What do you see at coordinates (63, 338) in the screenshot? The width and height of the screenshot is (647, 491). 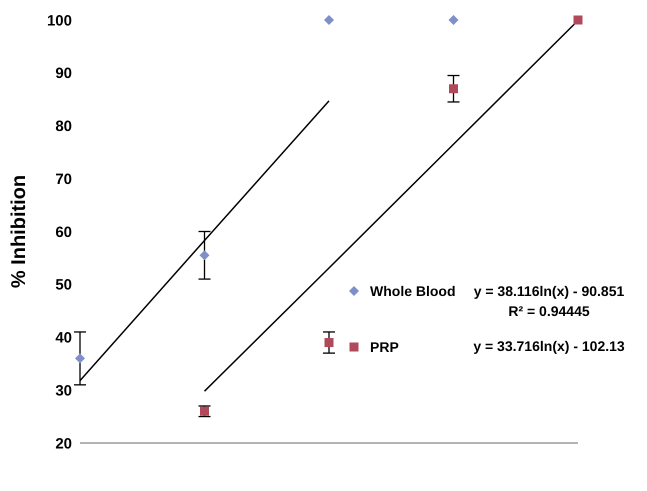 I see `y-tick-label: 40` at bounding box center [63, 338].